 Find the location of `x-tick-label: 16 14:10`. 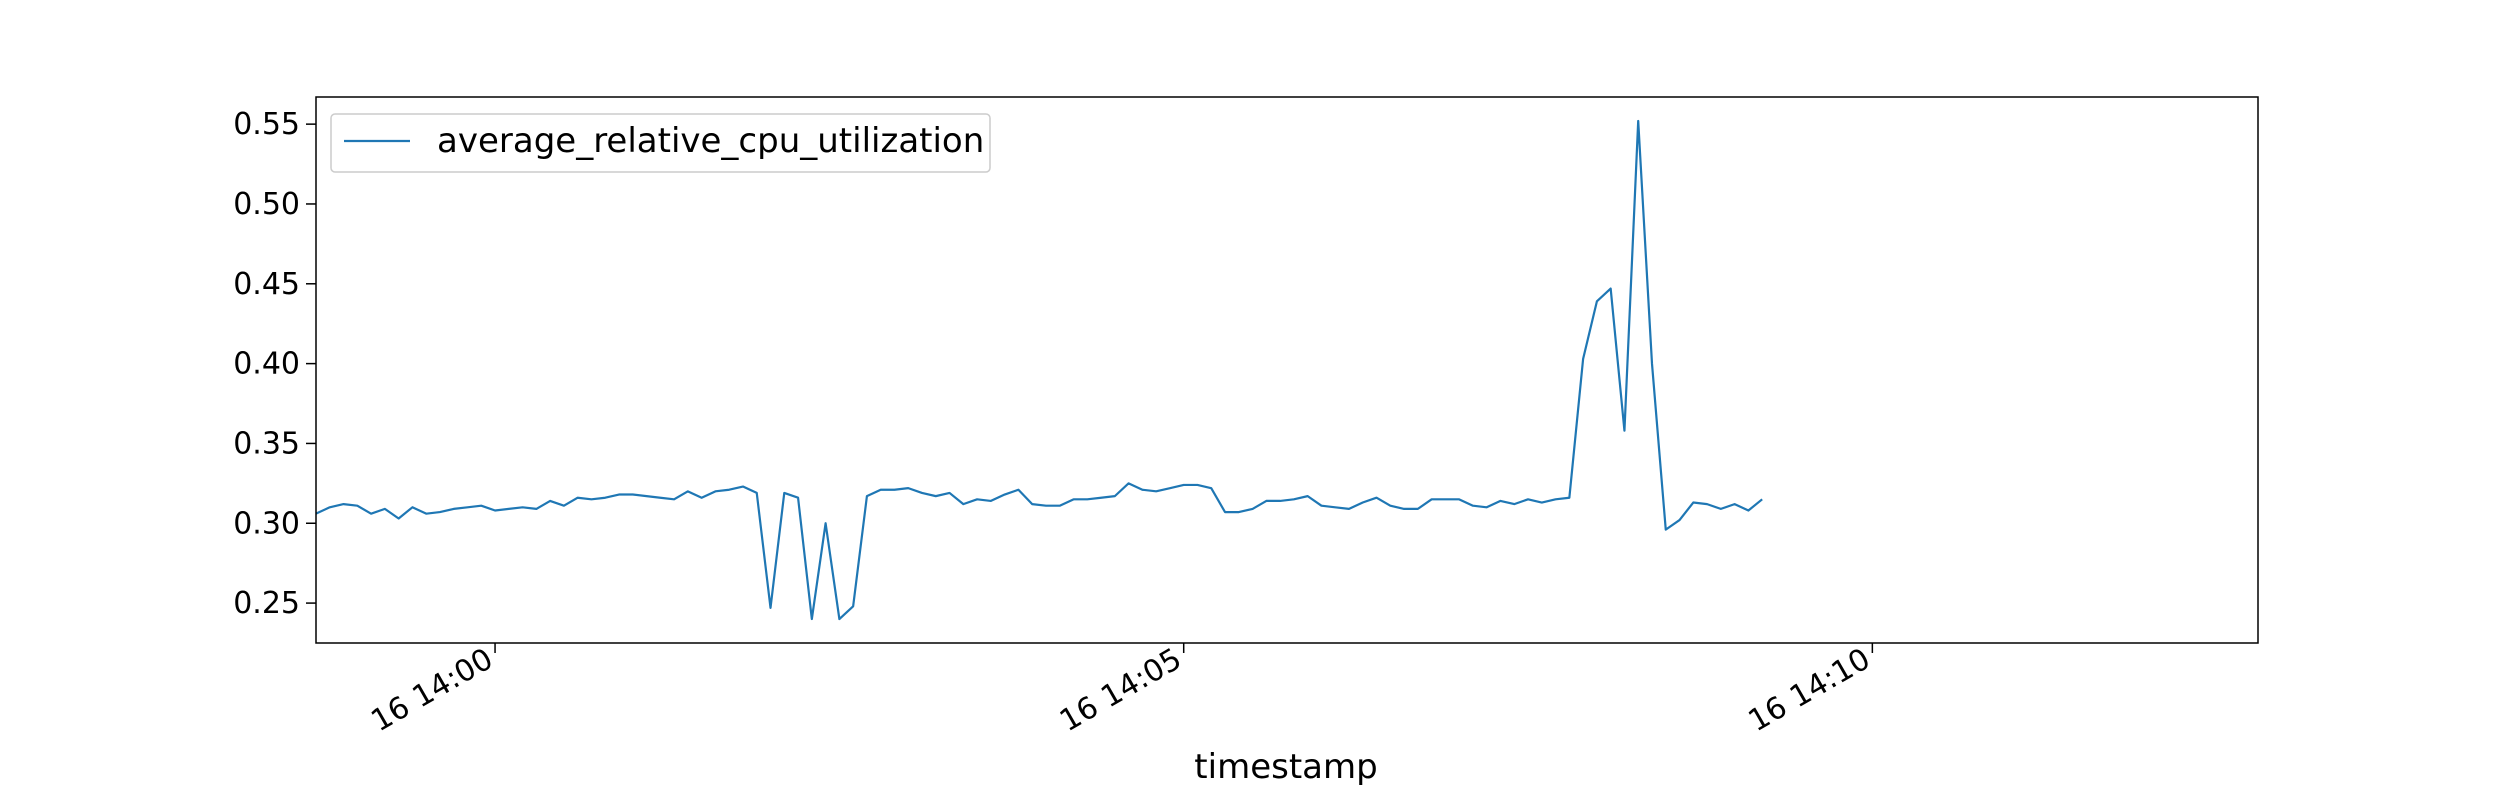

x-tick-label: 16 14:10 is located at coordinates (1810, 690).